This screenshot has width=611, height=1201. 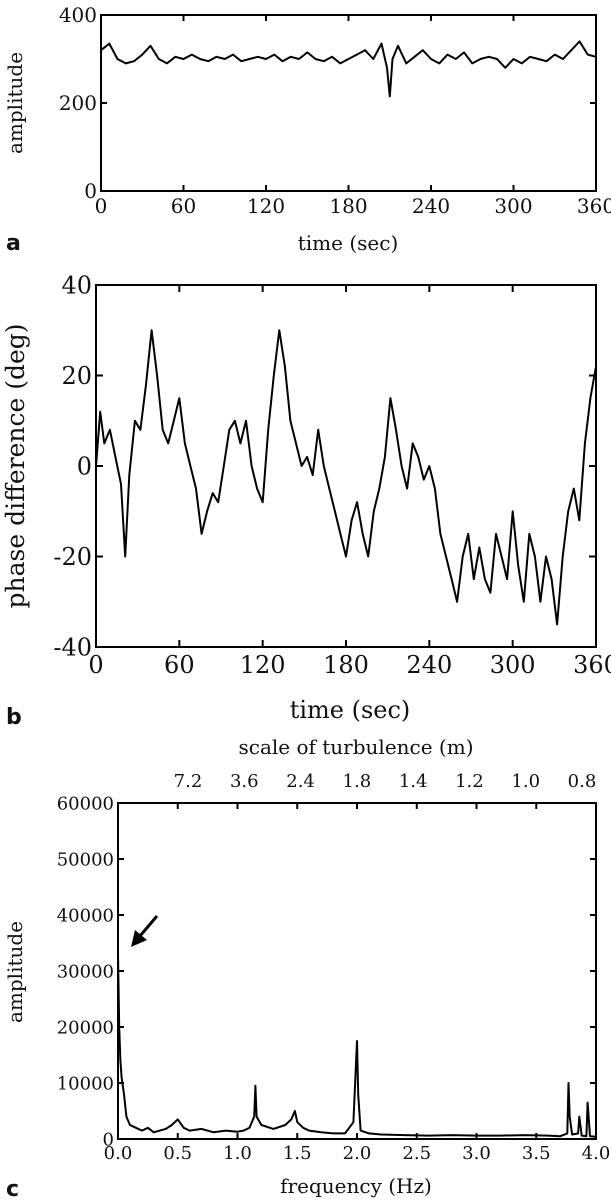 What do you see at coordinates (596, 1153) in the screenshot?
I see `panel-c-x-tick-label: 4.0` at bounding box center [596, 1153].